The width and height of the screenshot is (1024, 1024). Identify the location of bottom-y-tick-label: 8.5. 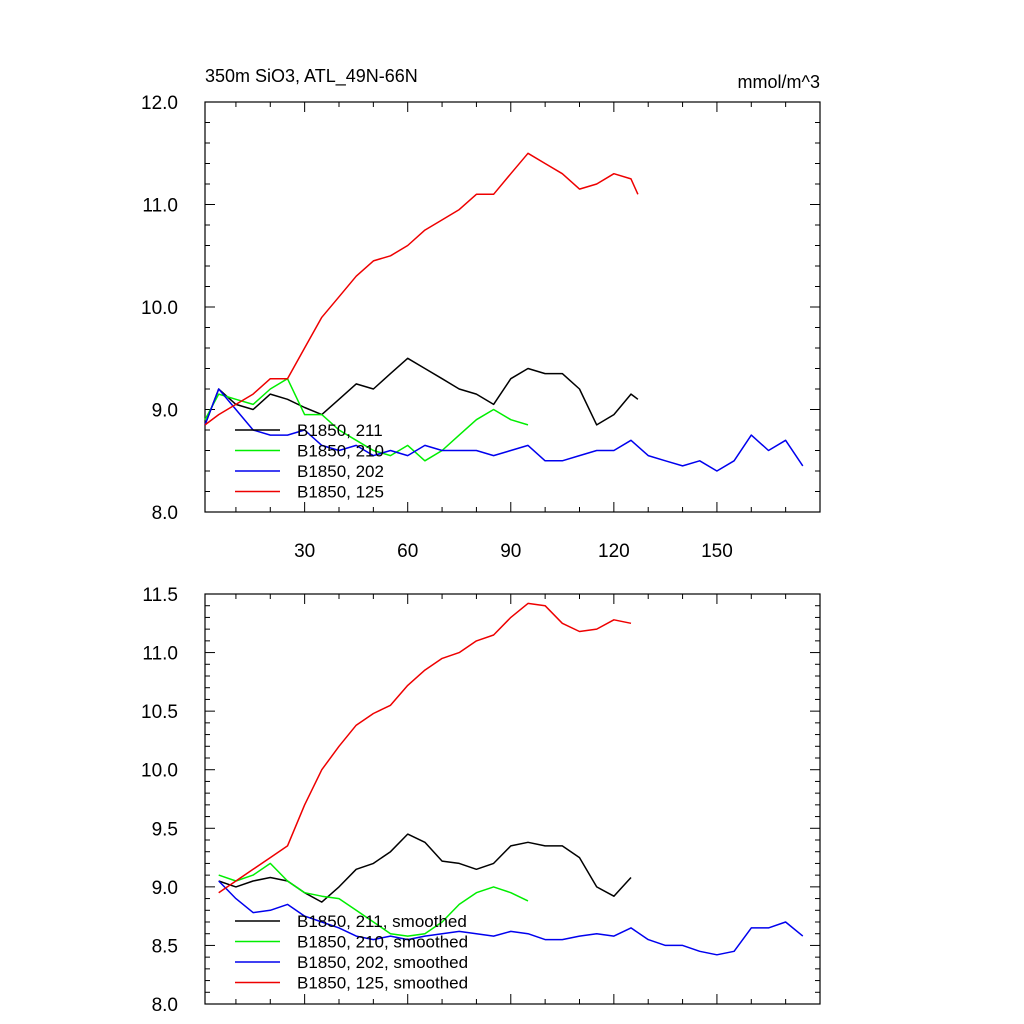
(165, 946).